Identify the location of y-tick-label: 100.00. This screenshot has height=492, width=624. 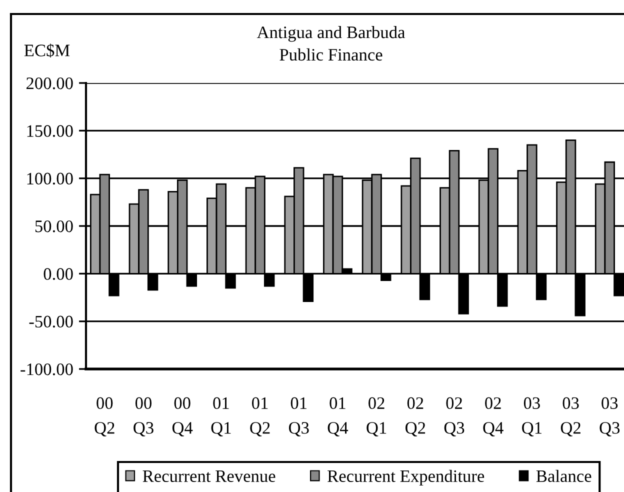
(50, 178).